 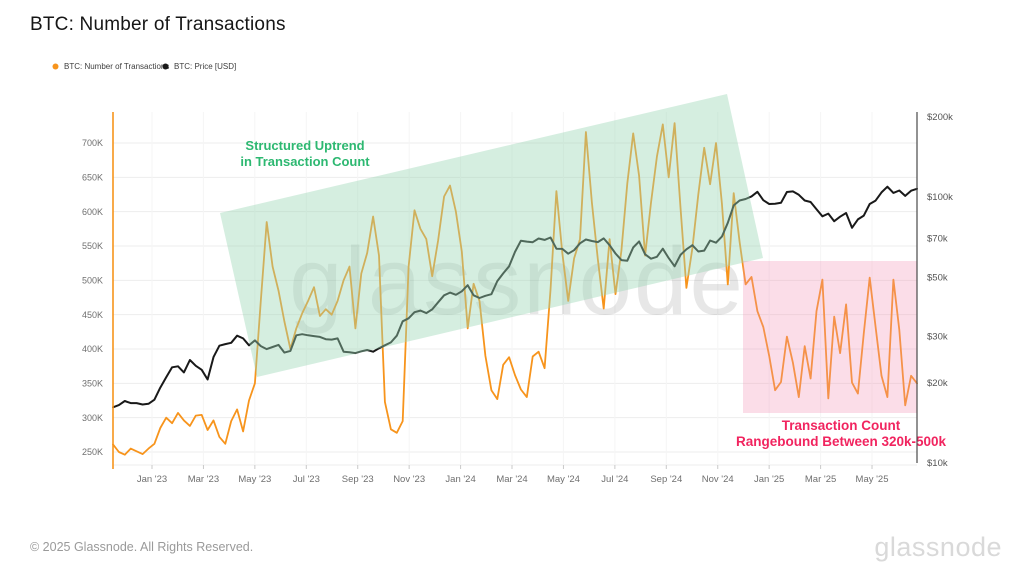 I want to click on x-axis-tick-label: Jul '23, so click(x=306, y=479).